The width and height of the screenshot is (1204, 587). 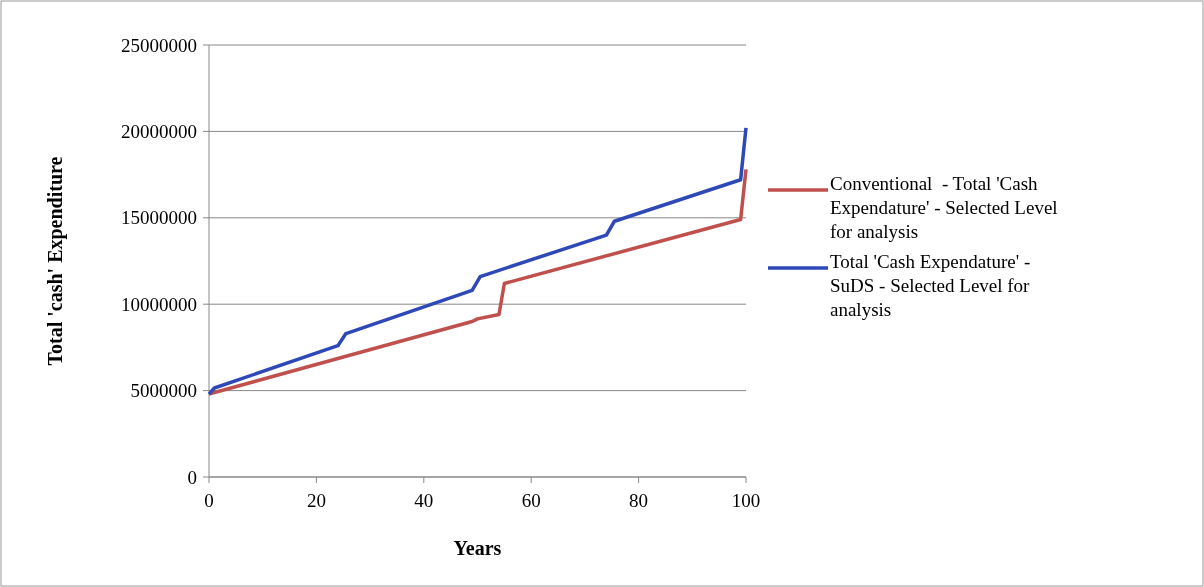 I want to click on x-tick-label: 100, so click(x=746, y=500).